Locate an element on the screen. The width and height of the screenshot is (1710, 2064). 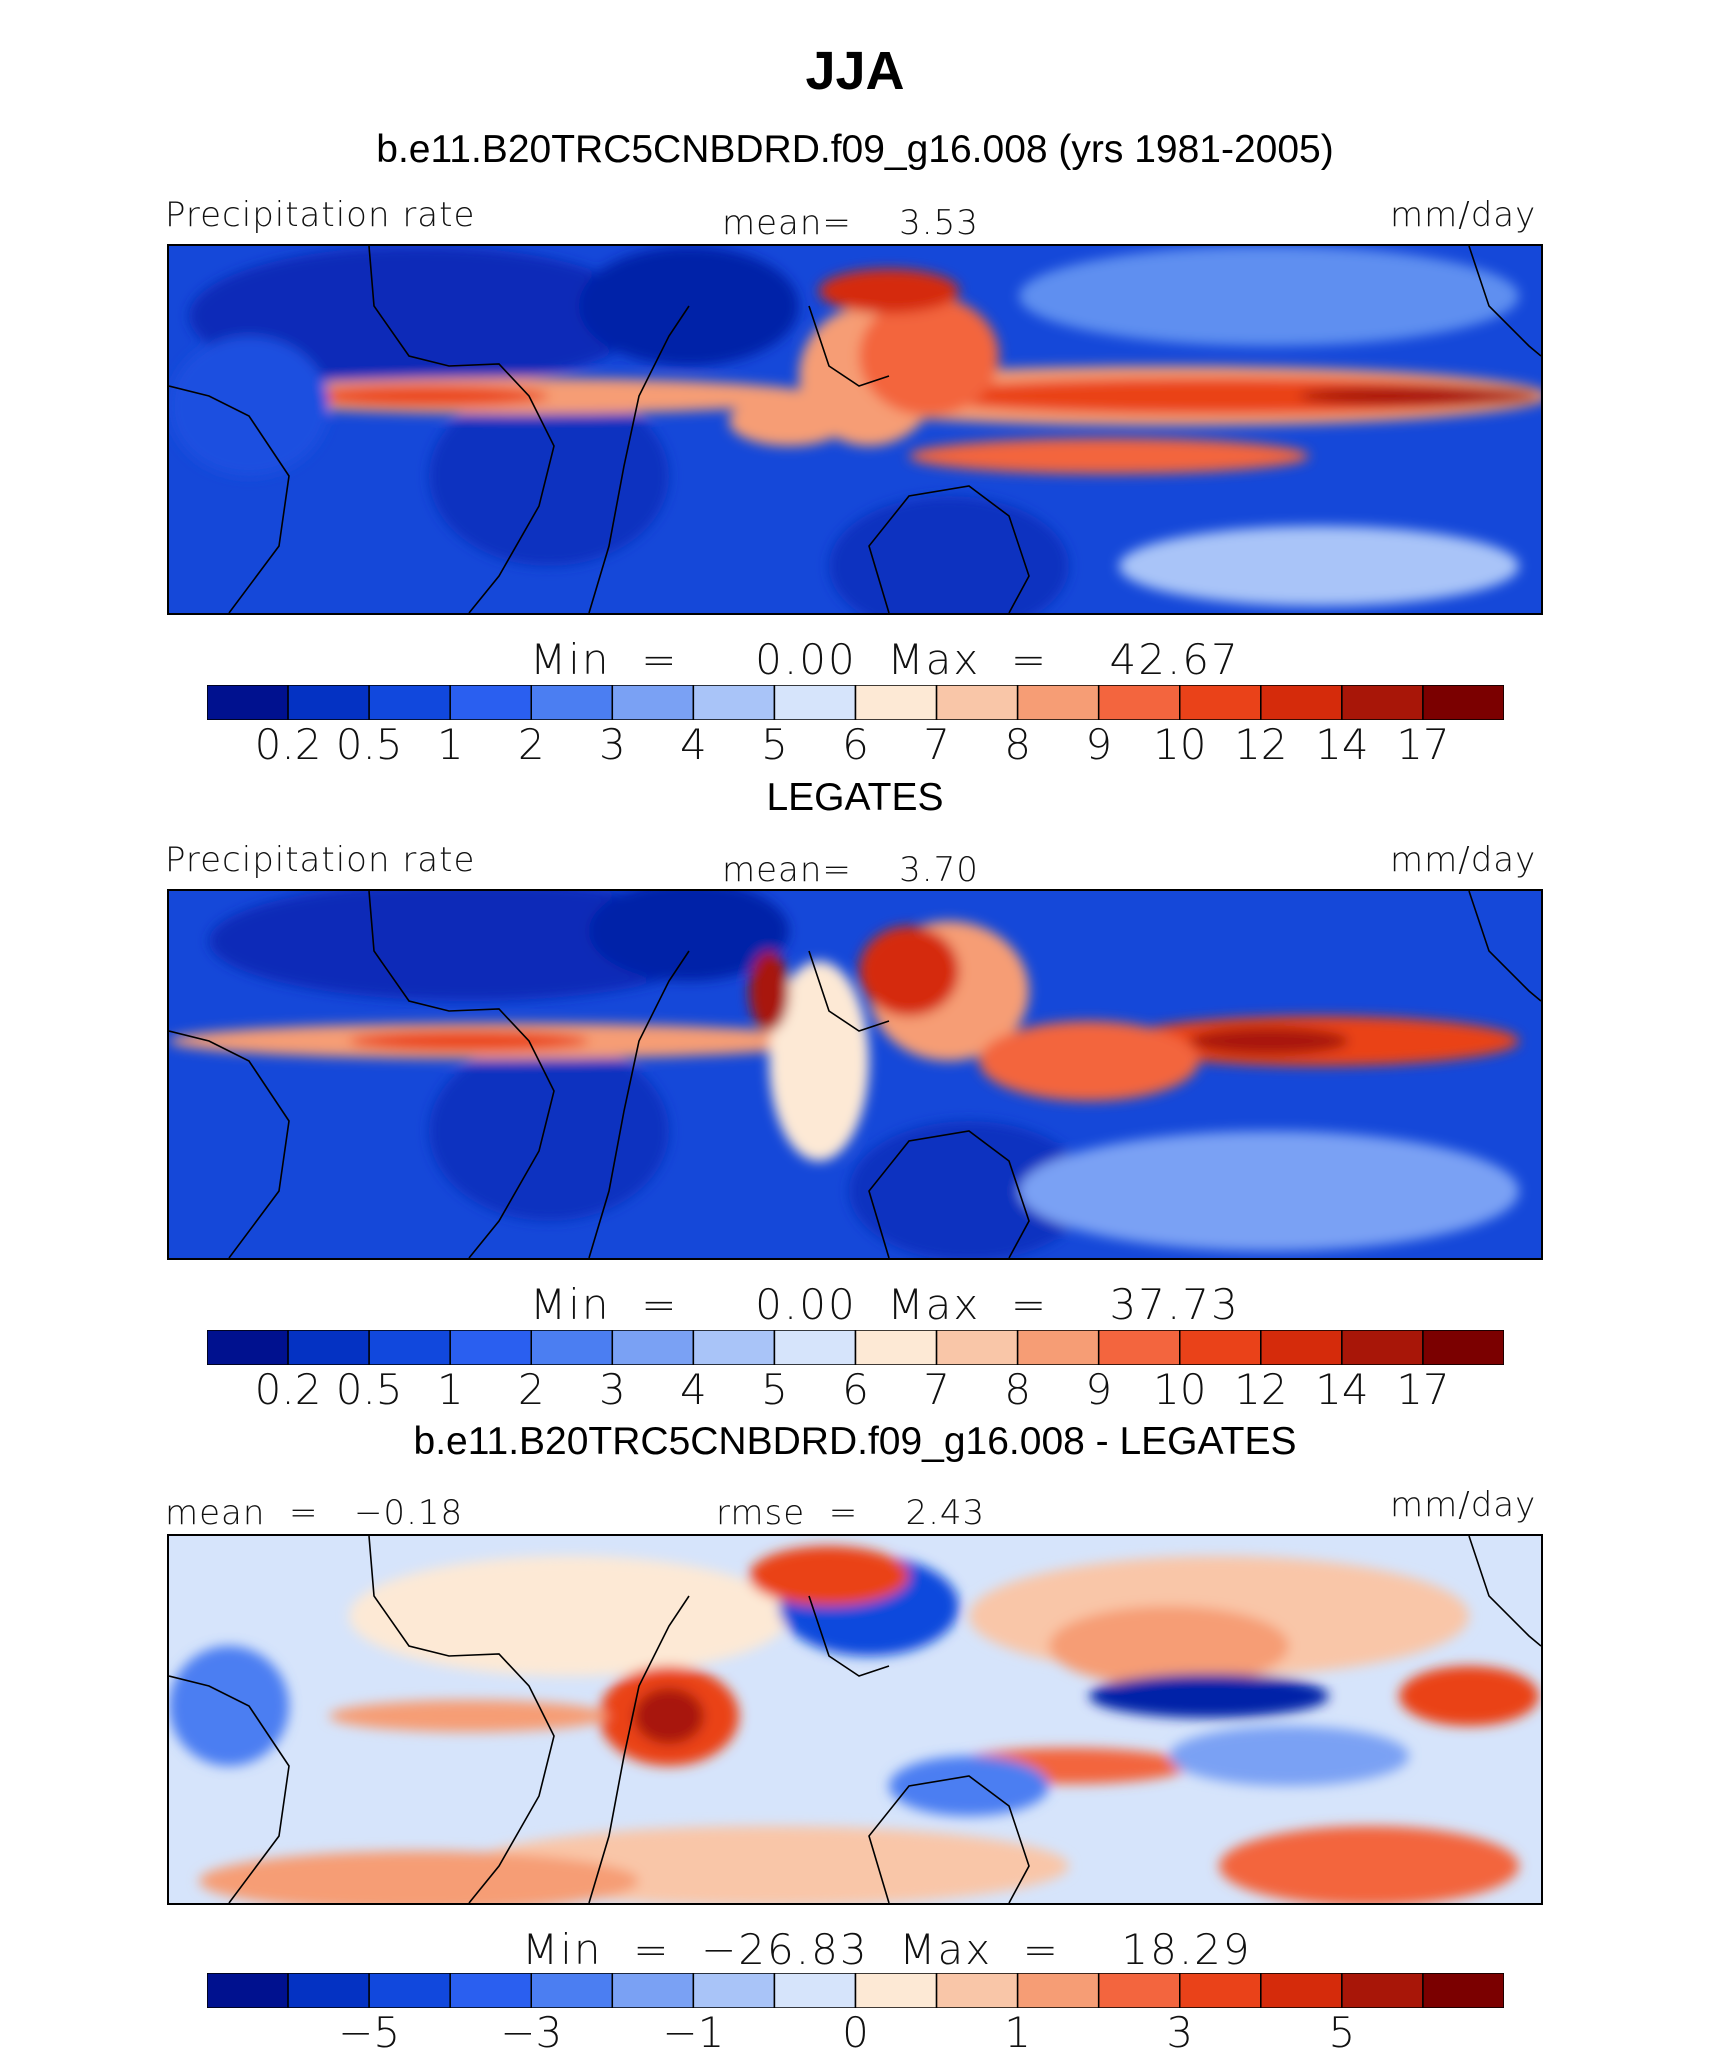
panel3-colorbar is located at coordinates (855, 1990).